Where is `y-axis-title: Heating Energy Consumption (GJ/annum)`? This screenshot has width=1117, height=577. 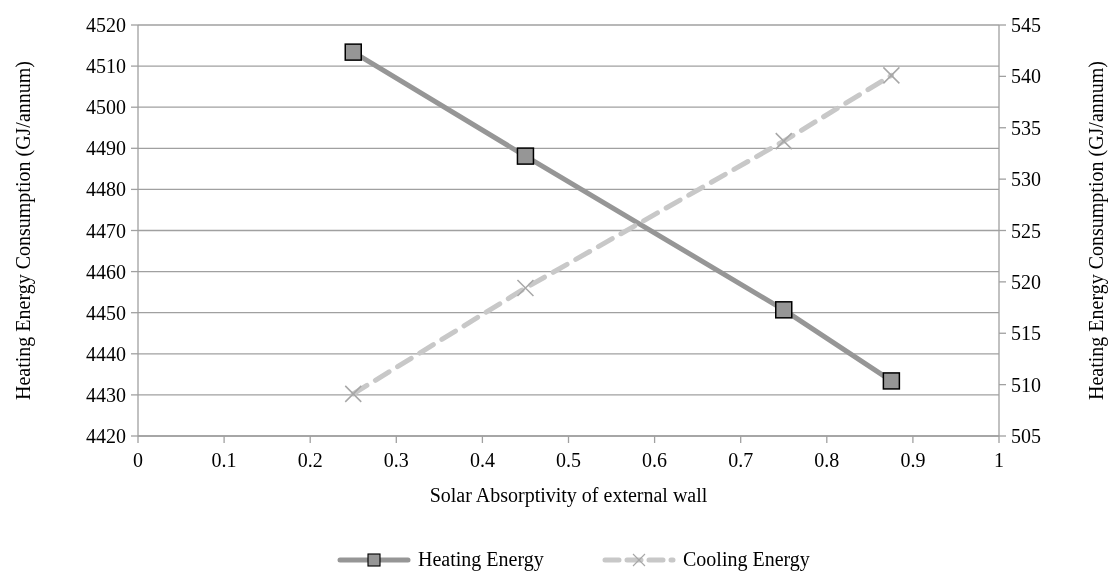 y-axis-title: Heating Energy Consumption (GJ/annum) is located at coordinates (23, 230).